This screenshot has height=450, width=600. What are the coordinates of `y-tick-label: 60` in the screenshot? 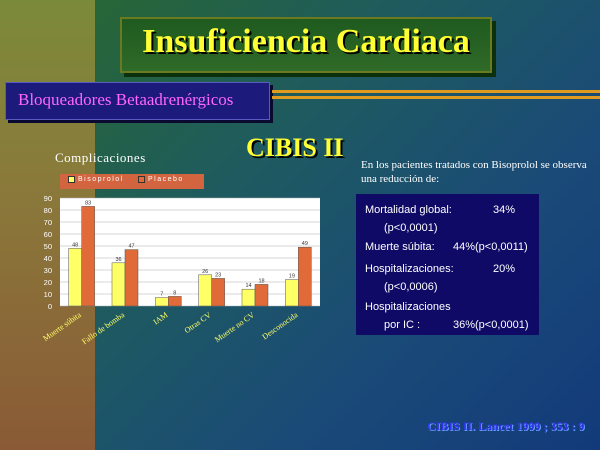 It's located at (48, 234).